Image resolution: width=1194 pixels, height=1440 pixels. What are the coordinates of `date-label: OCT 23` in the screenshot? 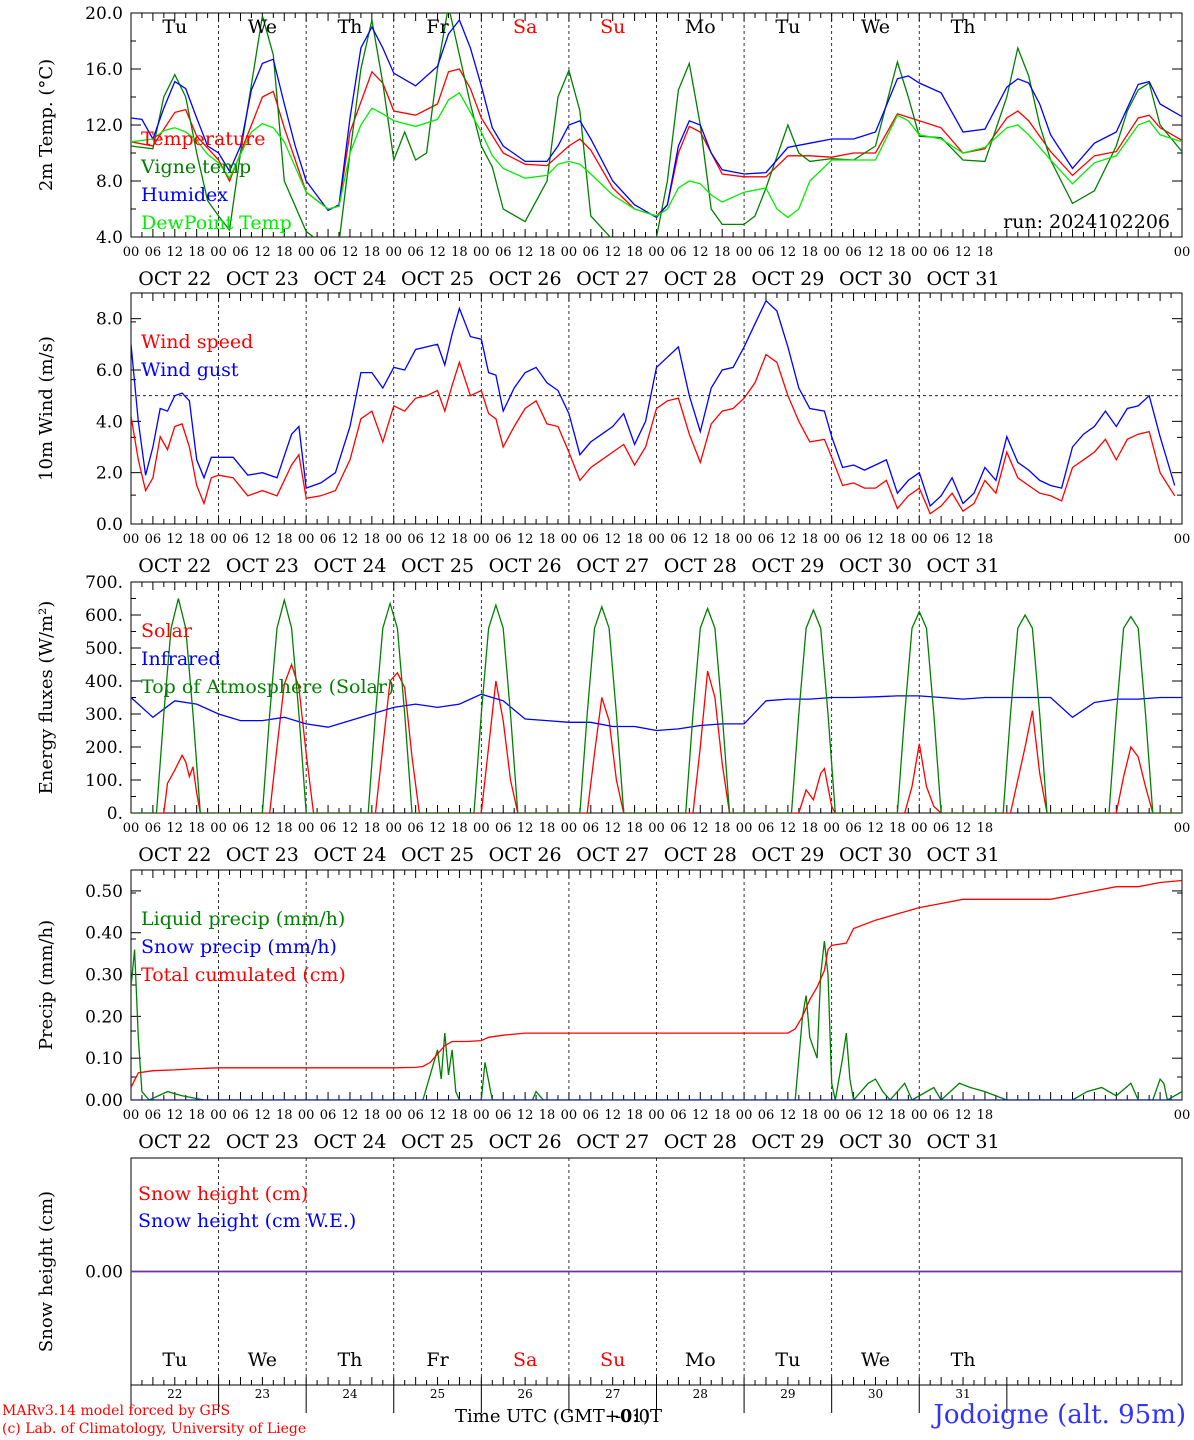 It's located at (262, 1142).